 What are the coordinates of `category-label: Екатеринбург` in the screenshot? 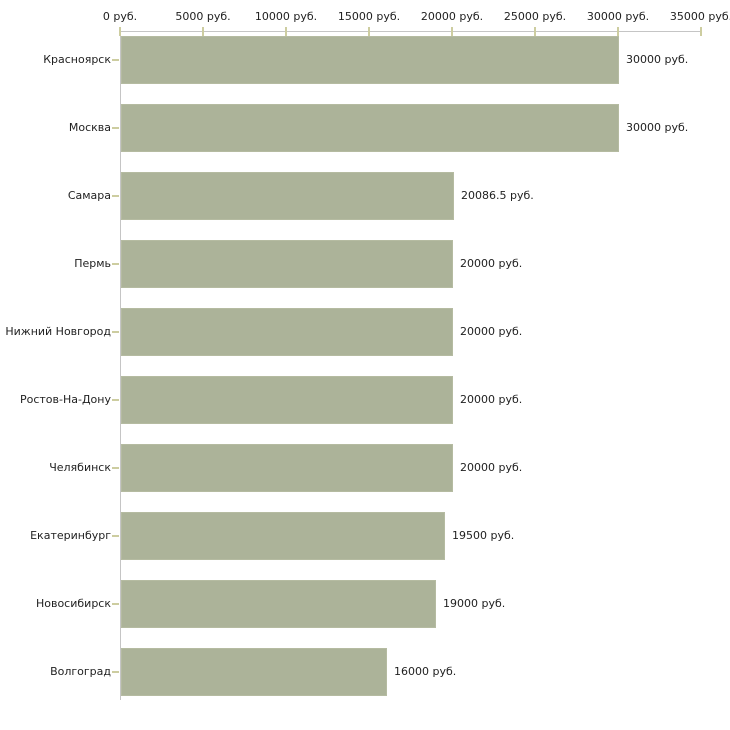 It's located at (70, 535).